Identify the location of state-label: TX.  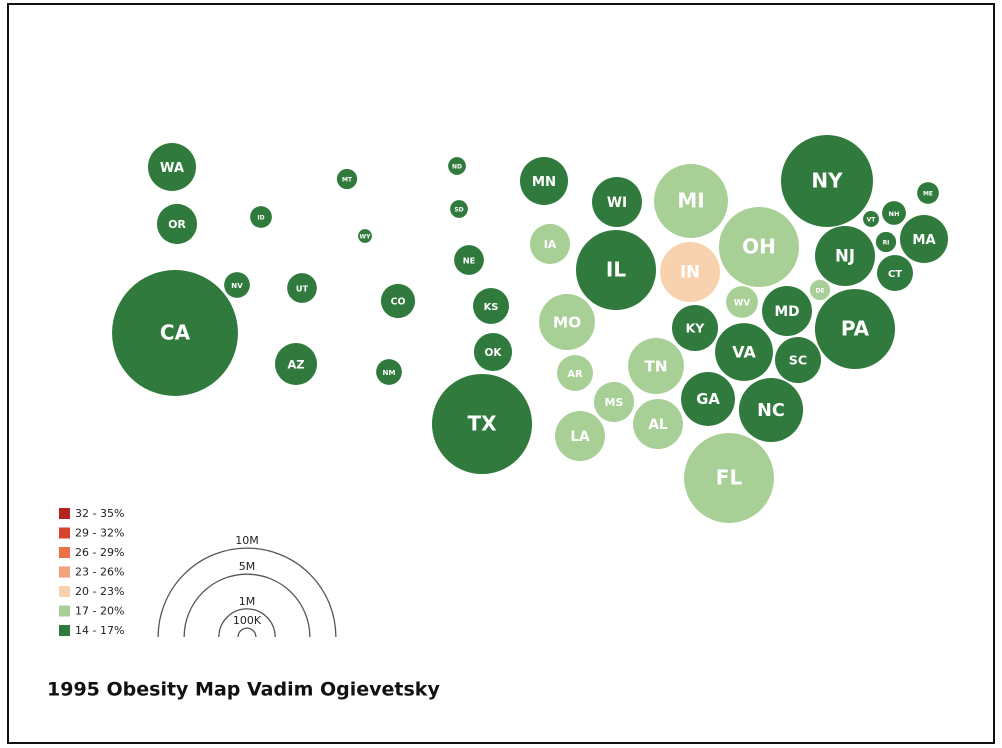
(482, 424).